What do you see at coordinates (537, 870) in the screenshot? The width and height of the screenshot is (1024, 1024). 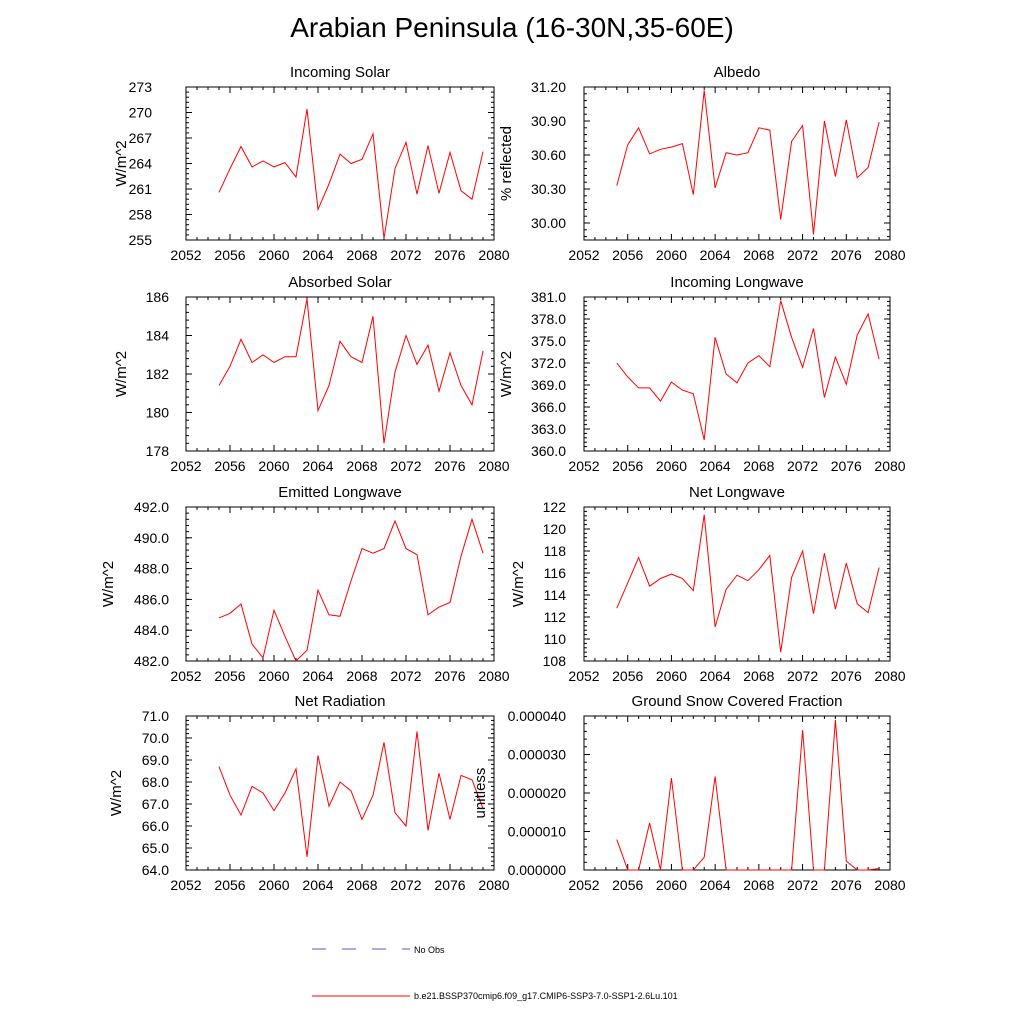 I see `y-tick-label: 0.000000` at bounding box center [537, 870].